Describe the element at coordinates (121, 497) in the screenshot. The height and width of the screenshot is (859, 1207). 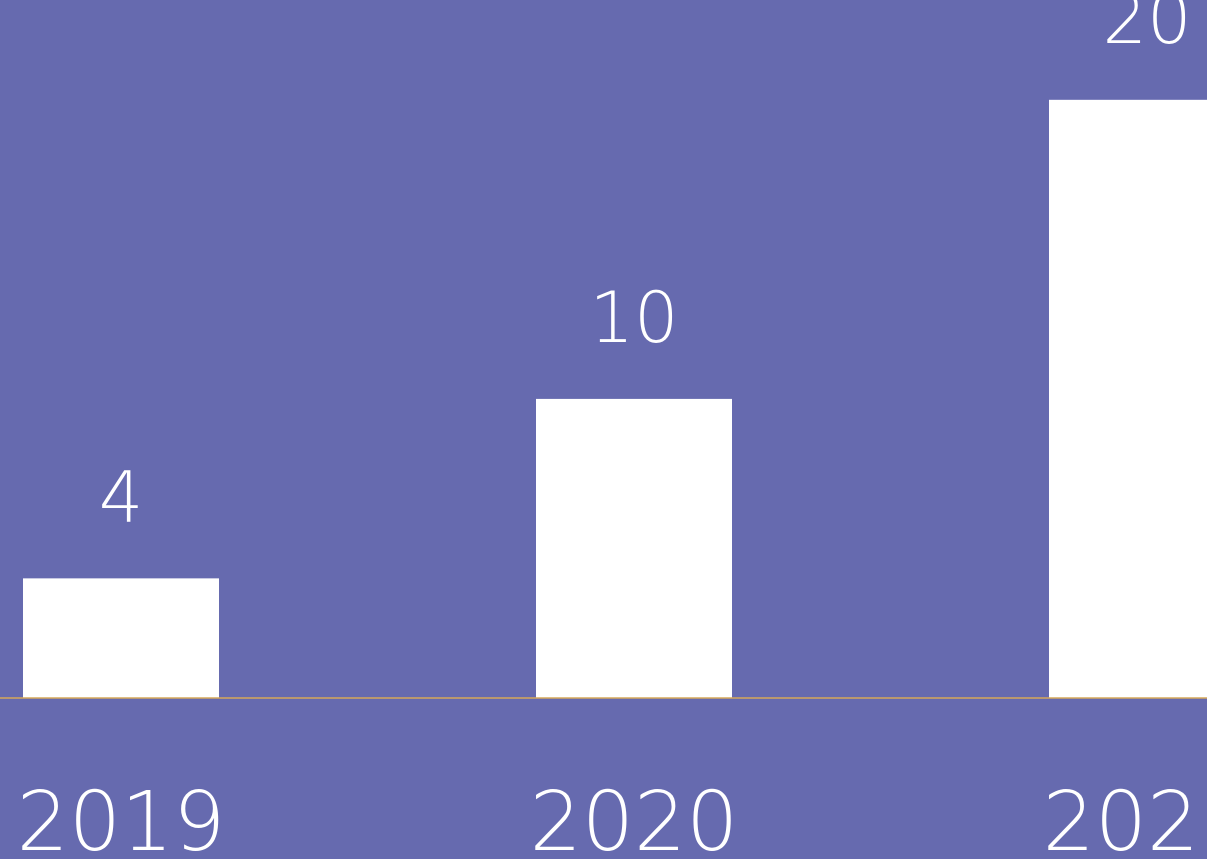
I see `data-label-2019: 4` at that location.